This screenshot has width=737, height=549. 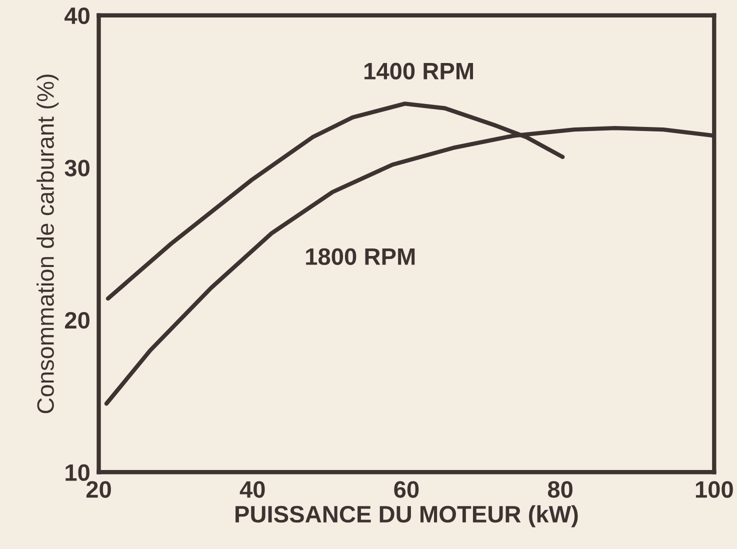 I want to click on y-tick-label: 20, so click(x=77, y=320).